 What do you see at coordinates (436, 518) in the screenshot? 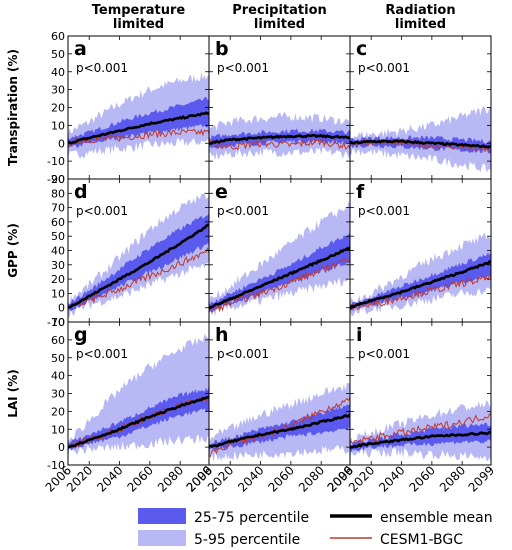
I see `legend-label-ensemble-mean: ensemble mean` at bounding box center [436, 518].